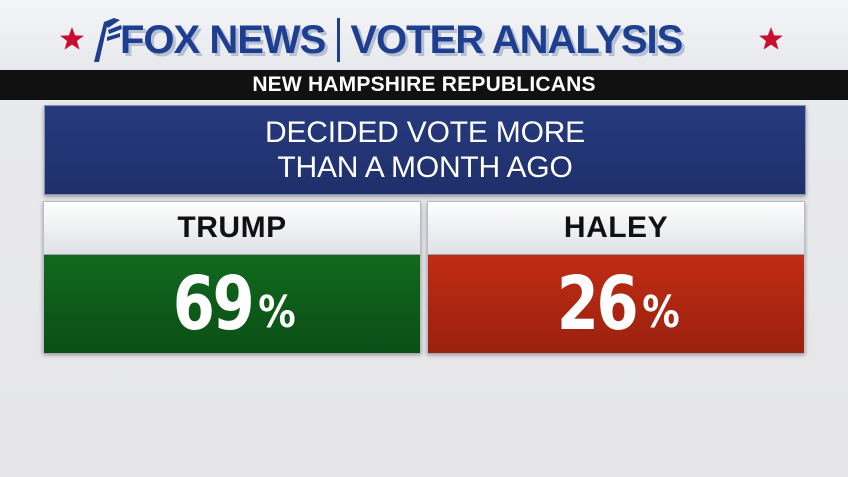 Image resolution: width=848 pixels, height=477 pixels. I want to click on candidate-card-trump: TRUMP 69 %, so click(232, 277).